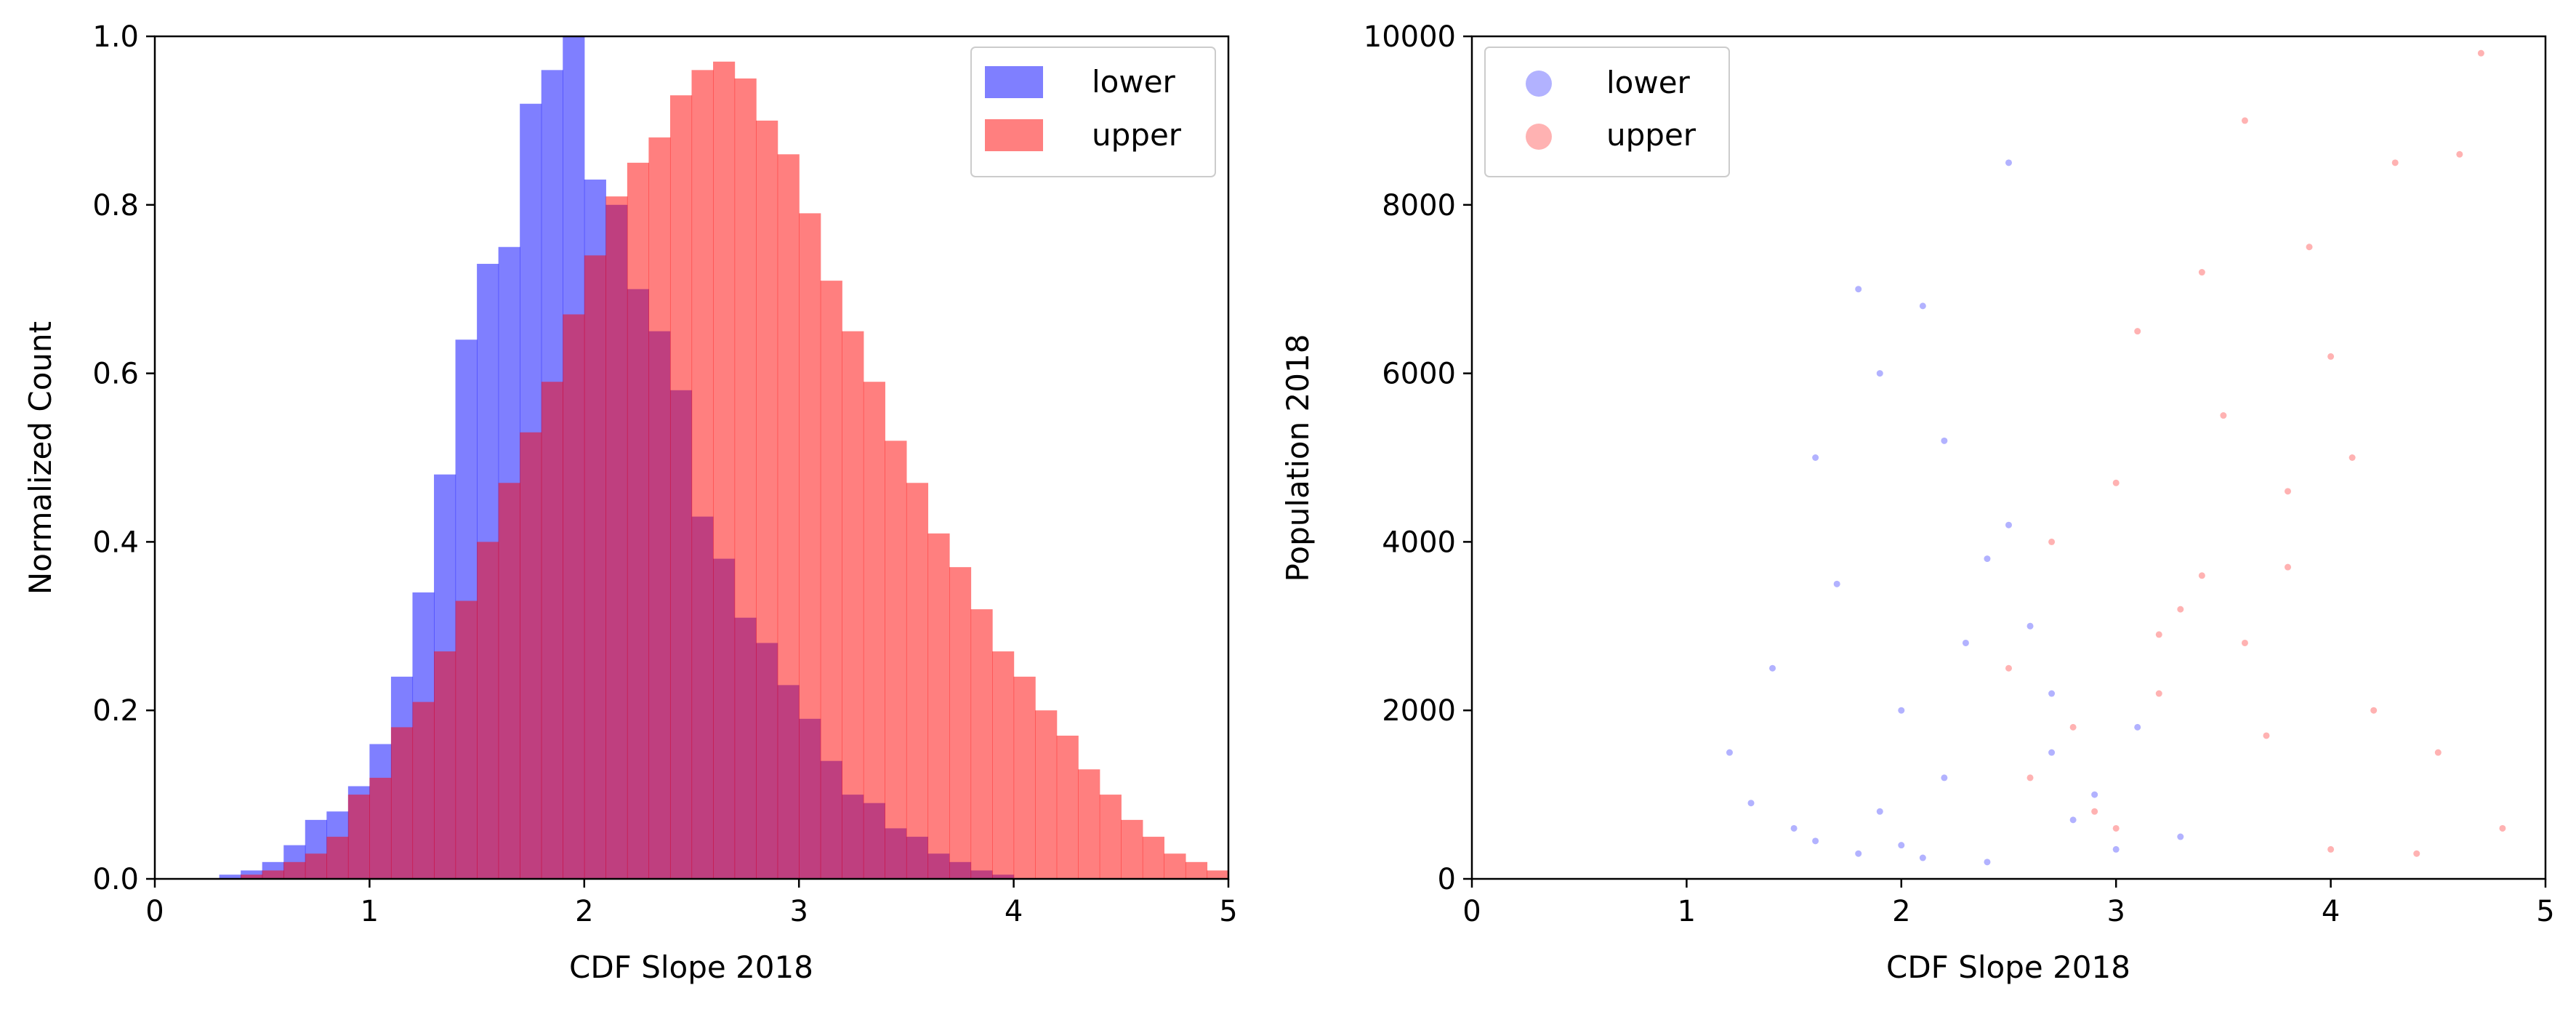 The width and height of the screenshot is (2576, 1009). Describe the element at coordinates (2545, 911) in the screenshot. I see `scatter-x-tick-label: 5` at that location.